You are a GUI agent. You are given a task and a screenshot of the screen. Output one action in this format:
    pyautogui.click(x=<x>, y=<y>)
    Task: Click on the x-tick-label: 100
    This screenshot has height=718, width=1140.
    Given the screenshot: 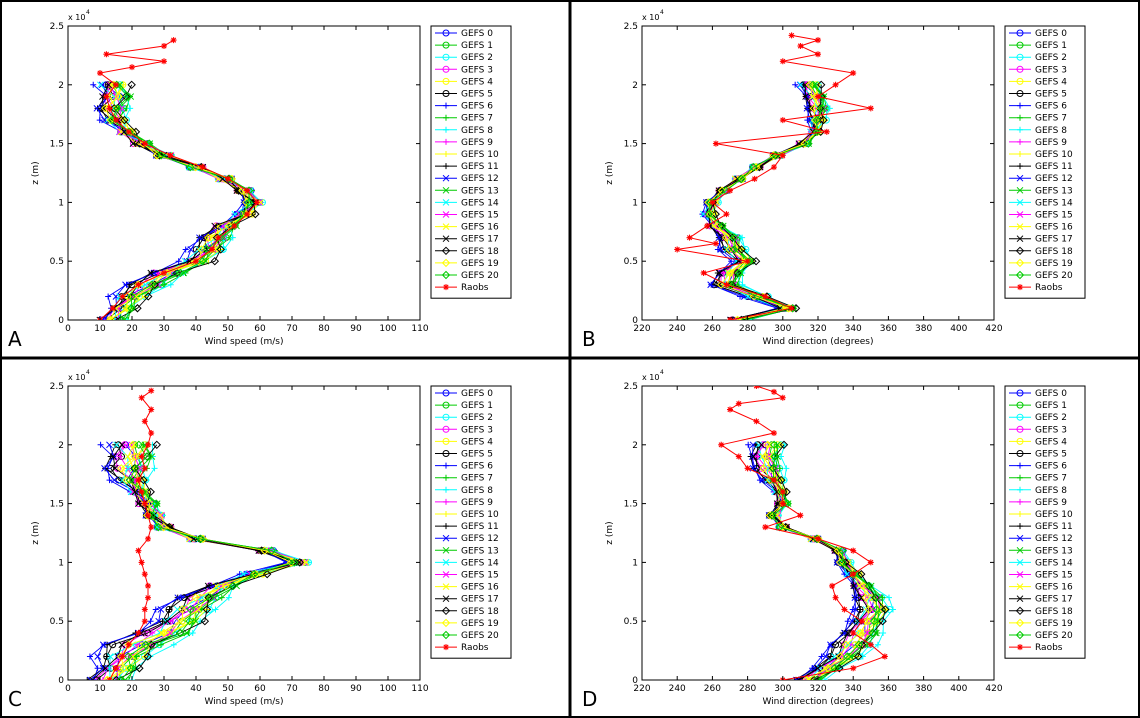 What is the action you would take?
    pyautogui.click(x=387, y=689)
    